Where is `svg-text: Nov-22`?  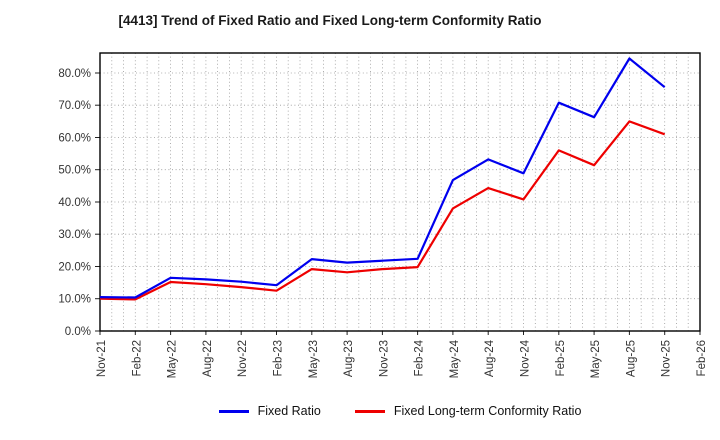
svg-text: Nov-22 is located at coordinates (243, 358).